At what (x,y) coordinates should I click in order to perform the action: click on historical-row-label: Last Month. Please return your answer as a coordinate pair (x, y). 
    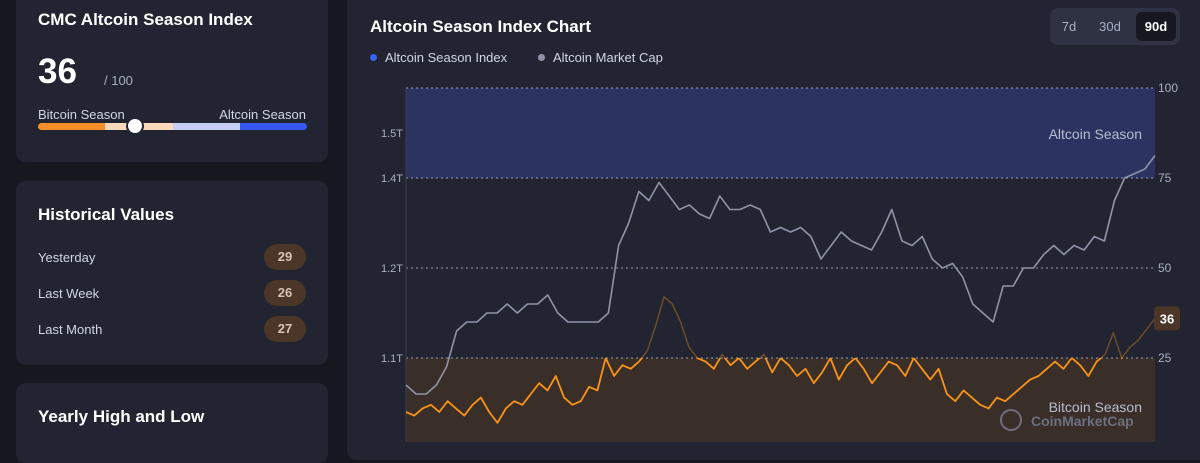
    Looking at the image, I should click on (70, 329).